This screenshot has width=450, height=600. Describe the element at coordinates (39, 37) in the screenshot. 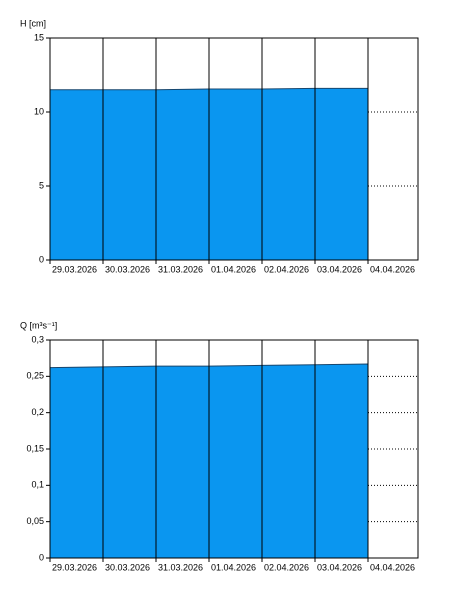

I see `y-tick-label: 15` at that location.